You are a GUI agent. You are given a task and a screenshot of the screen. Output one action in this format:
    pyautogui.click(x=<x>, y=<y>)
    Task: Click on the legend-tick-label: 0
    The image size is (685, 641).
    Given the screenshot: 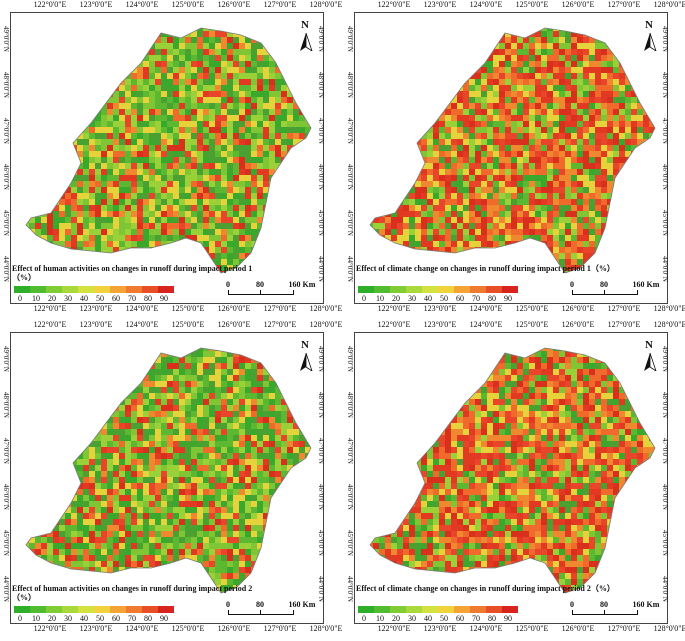 What is the action you would take?
    pyautogui.click(x=20, y=618)
    